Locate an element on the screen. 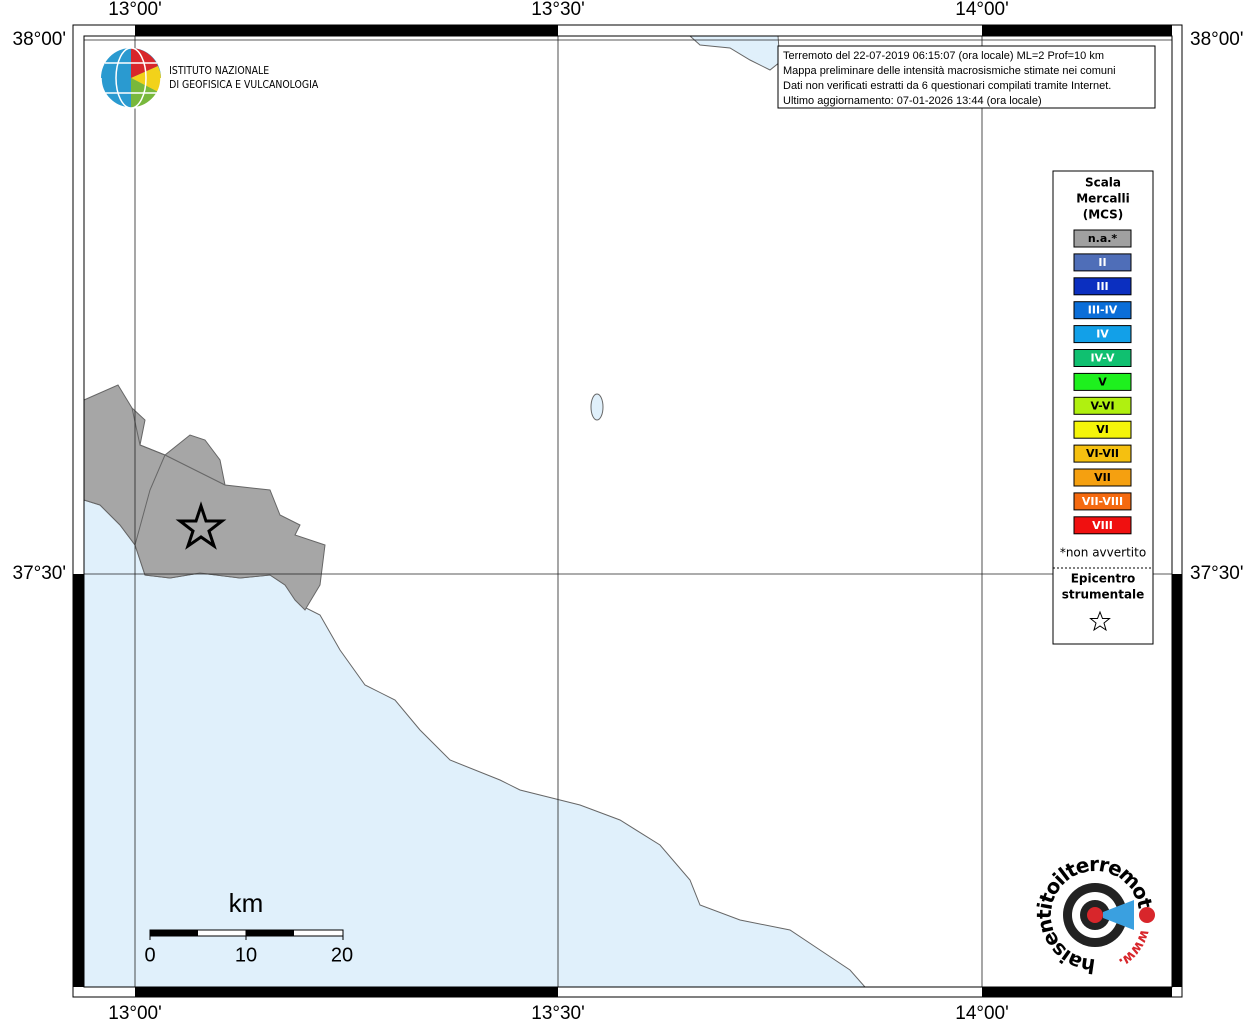 This screenshot has width=1255, height=1024. legend-label: III-IV is located at coordinates (1103, 310).